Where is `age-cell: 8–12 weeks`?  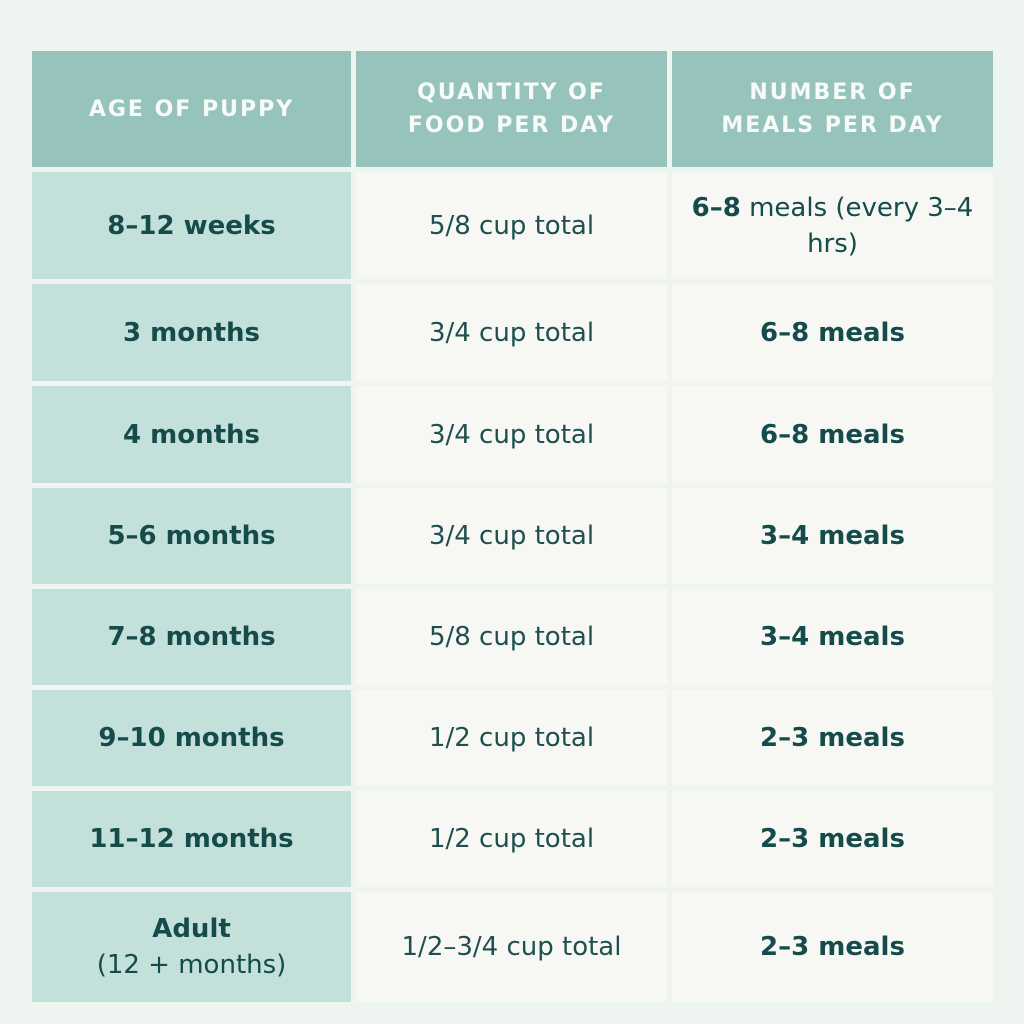 age-cell: 8–12 weeks is located at coordinates (191, 225).